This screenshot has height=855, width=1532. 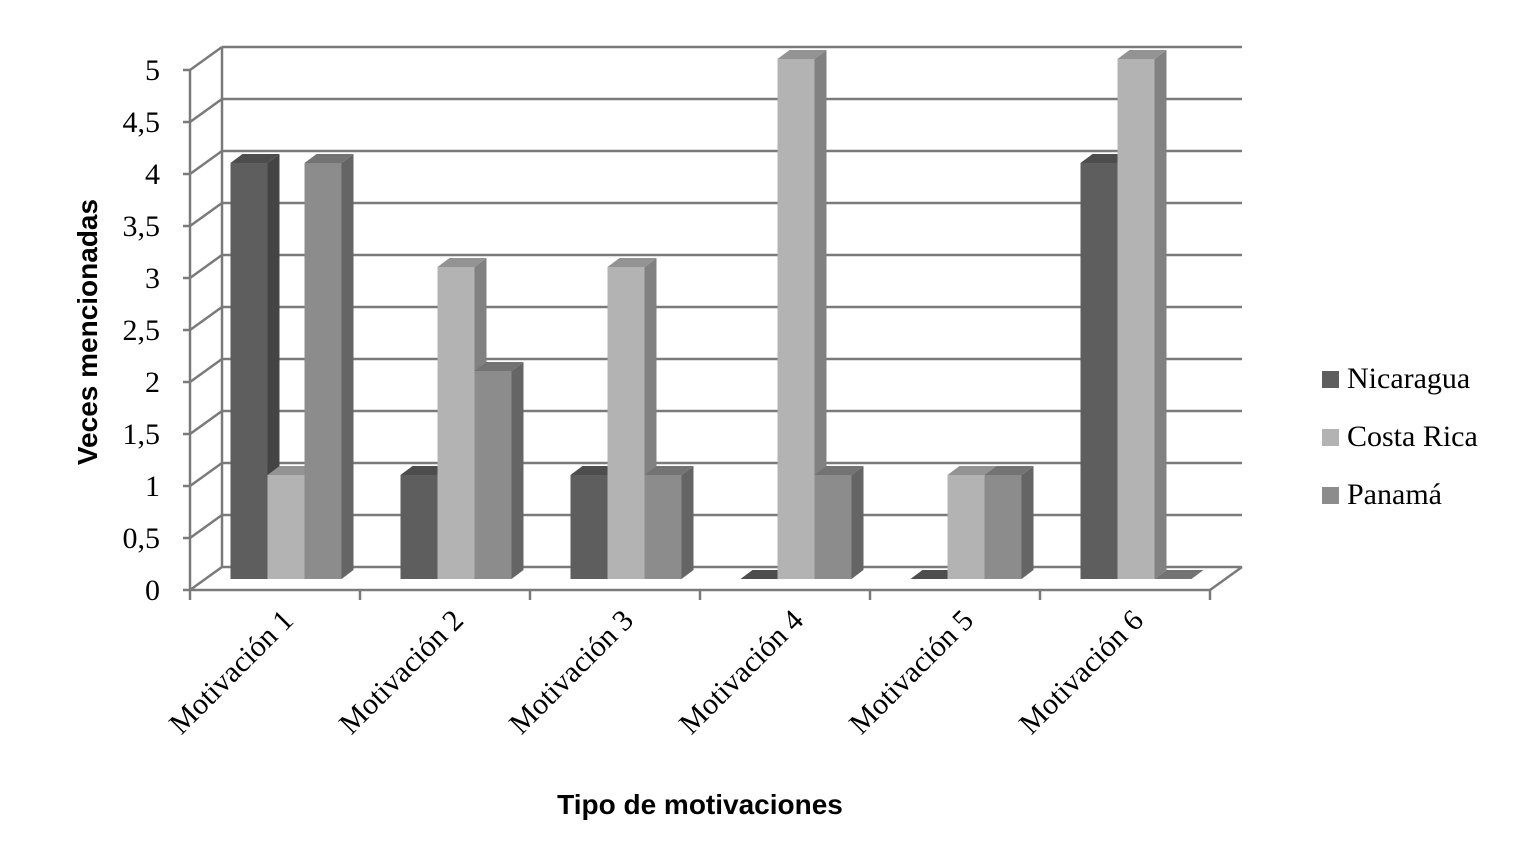 I want to click on y-tick-label: 4,5, so click(x=142, y=122).